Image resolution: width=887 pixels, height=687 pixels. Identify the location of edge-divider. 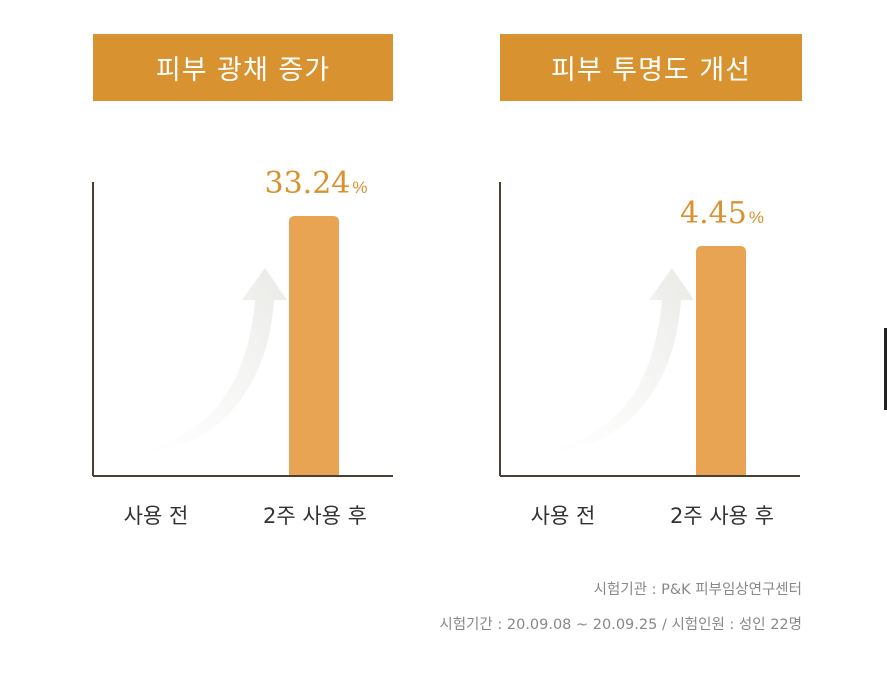
(885, 369).